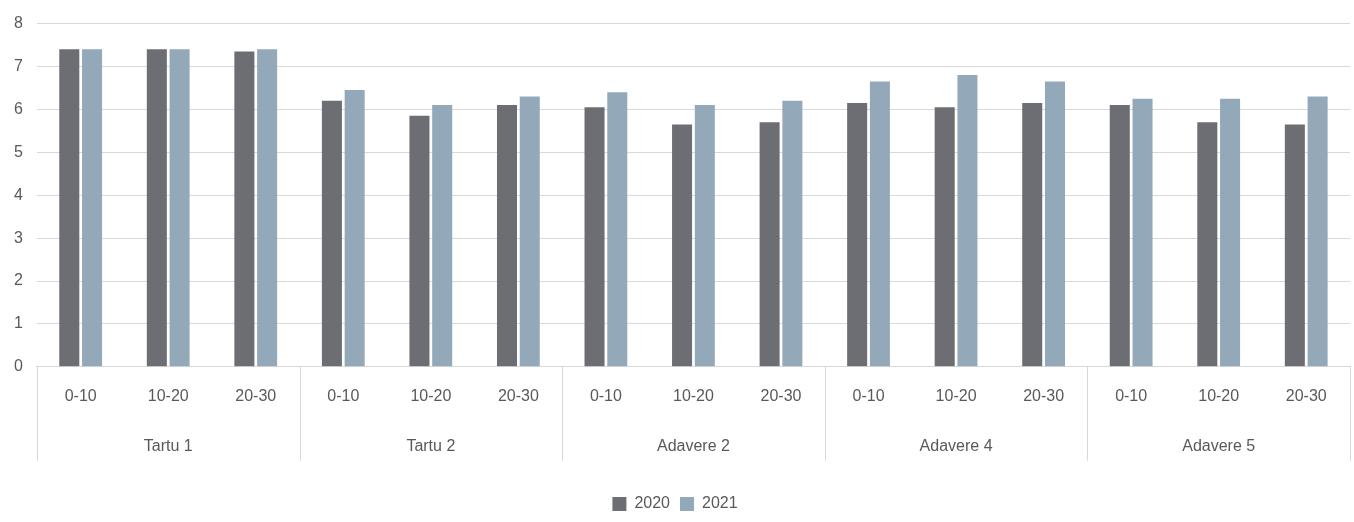  Describe the element at coordinates (18, 23) in the screenshot. I see `y-tick-label: 8` at that location.